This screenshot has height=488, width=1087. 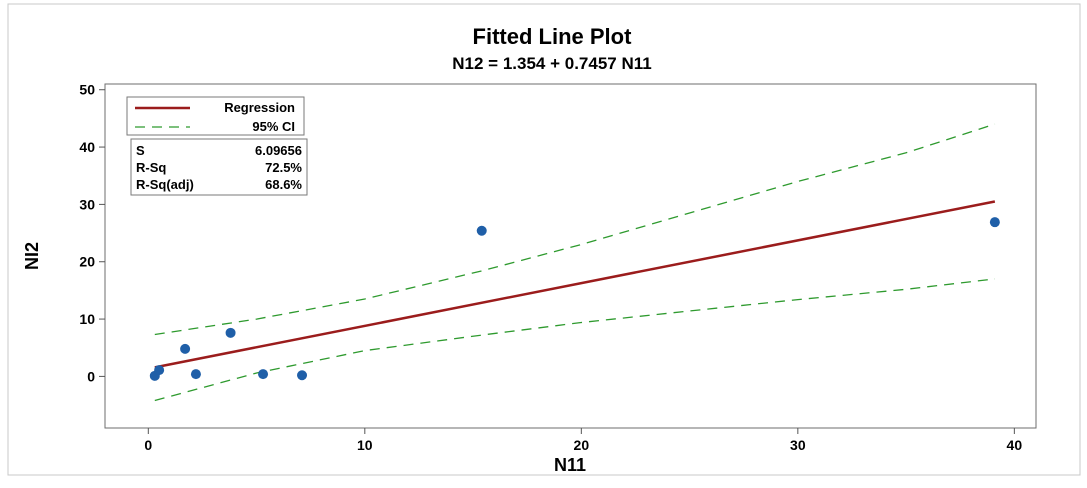 I want to click on stat-rsq-label: R-Sq, so click(x=151, y=167).